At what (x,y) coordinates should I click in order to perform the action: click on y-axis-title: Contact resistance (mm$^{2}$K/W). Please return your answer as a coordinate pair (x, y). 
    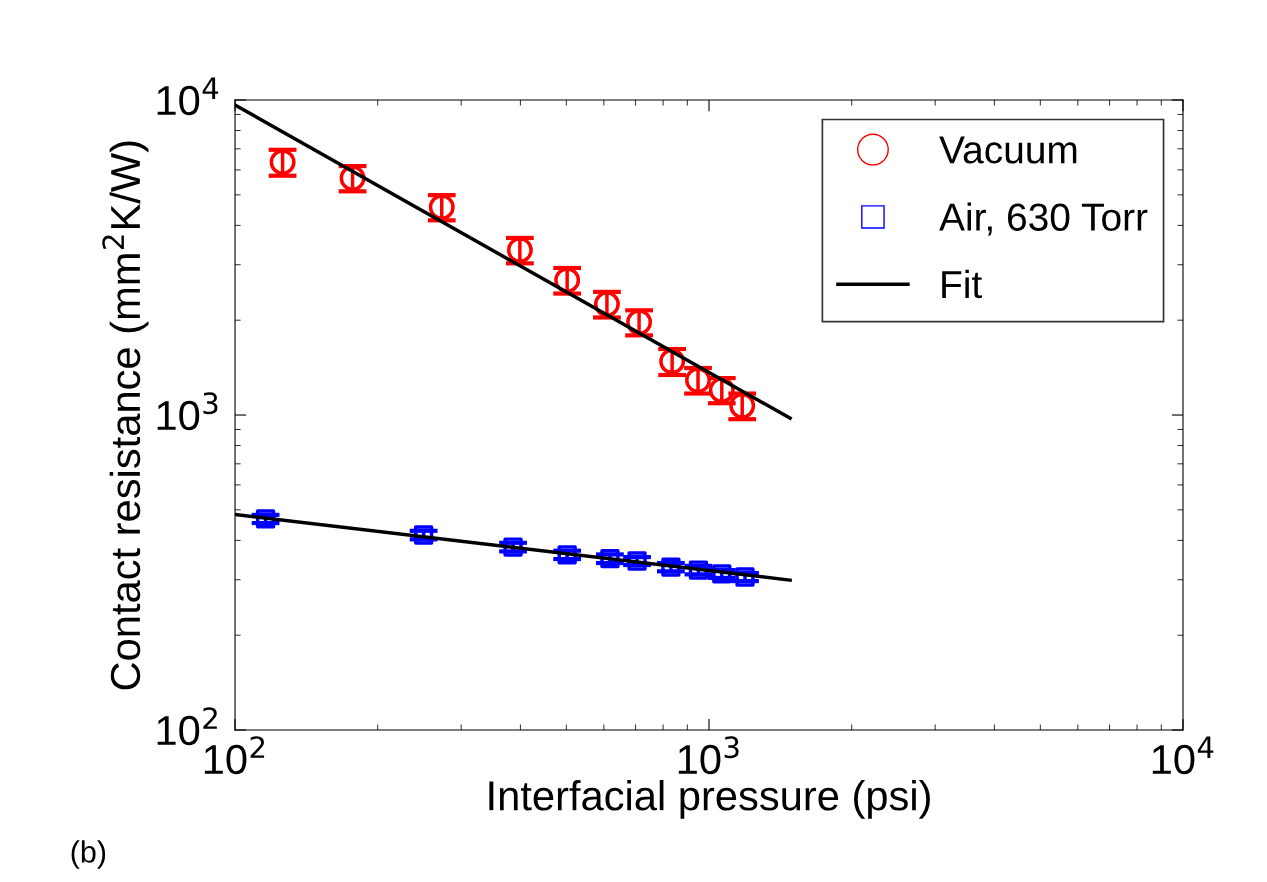
    Looking at the image, I should click on (125, 415).